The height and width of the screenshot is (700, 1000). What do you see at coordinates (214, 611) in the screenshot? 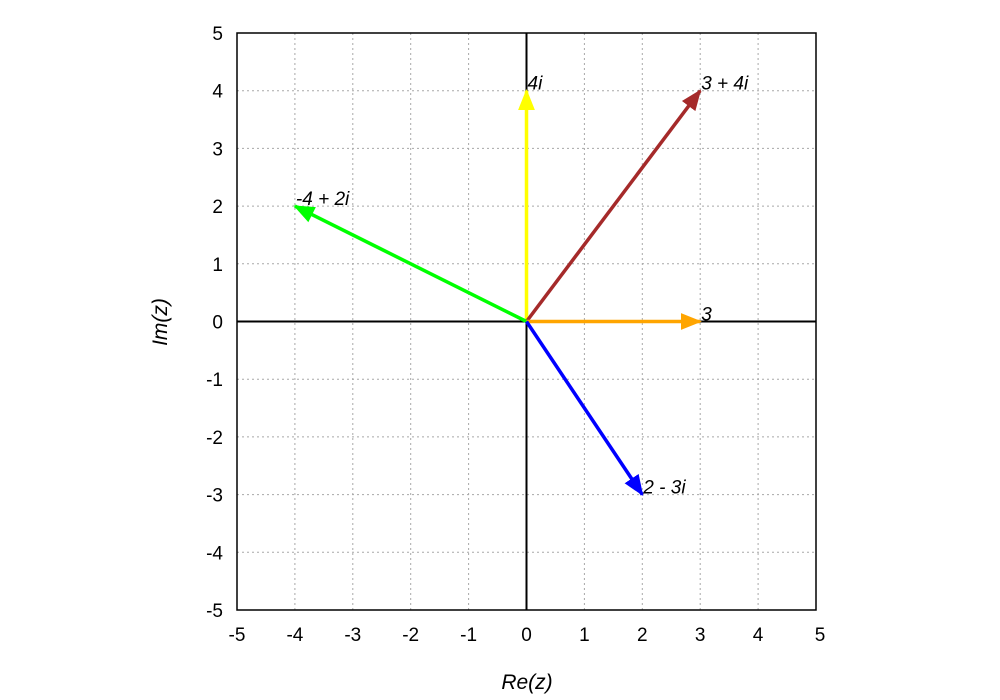
I see `y-tick-label: -5` at bounding box center [214, 611].